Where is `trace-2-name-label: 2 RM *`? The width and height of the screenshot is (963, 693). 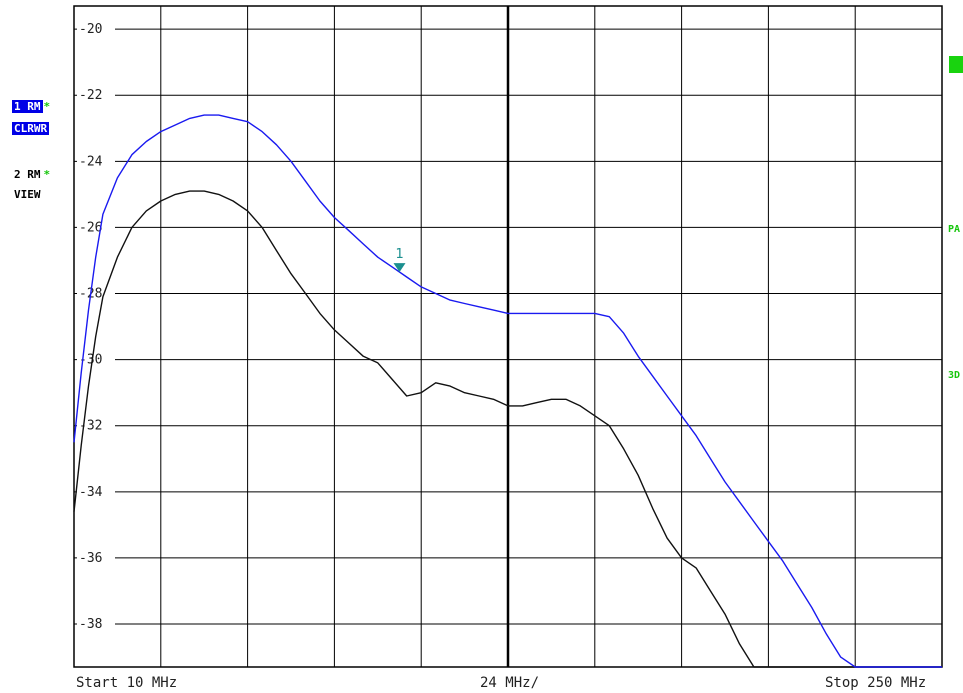 trace-2-name-label: 2 RM * is located at coordinates (31, 174).